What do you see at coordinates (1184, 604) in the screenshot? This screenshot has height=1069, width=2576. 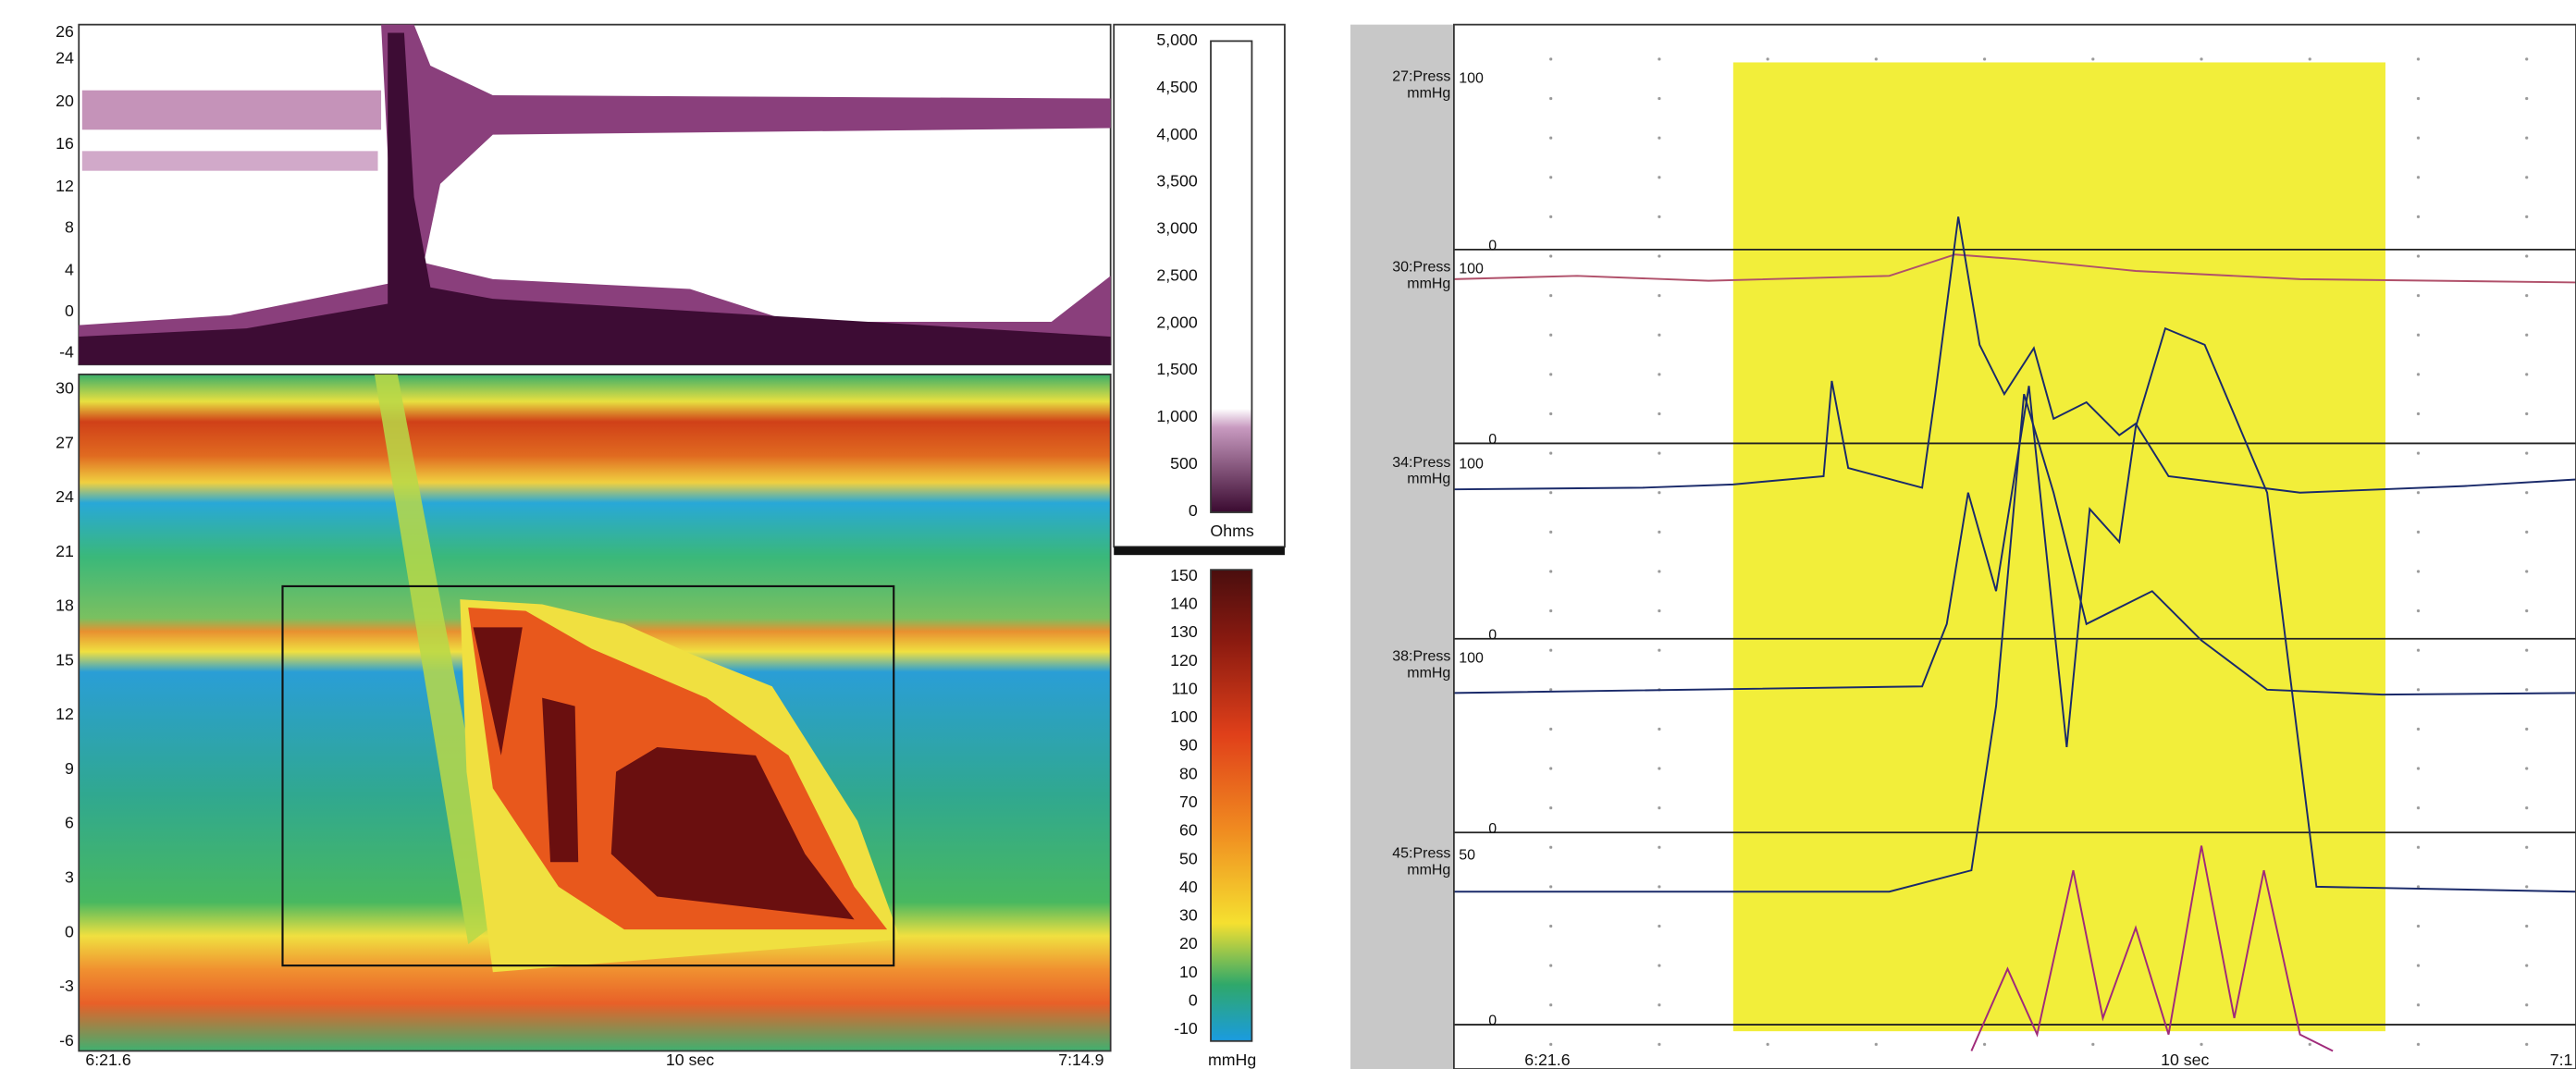 I see `scale-tick-label: 140` at bounding box center [1184, 604].